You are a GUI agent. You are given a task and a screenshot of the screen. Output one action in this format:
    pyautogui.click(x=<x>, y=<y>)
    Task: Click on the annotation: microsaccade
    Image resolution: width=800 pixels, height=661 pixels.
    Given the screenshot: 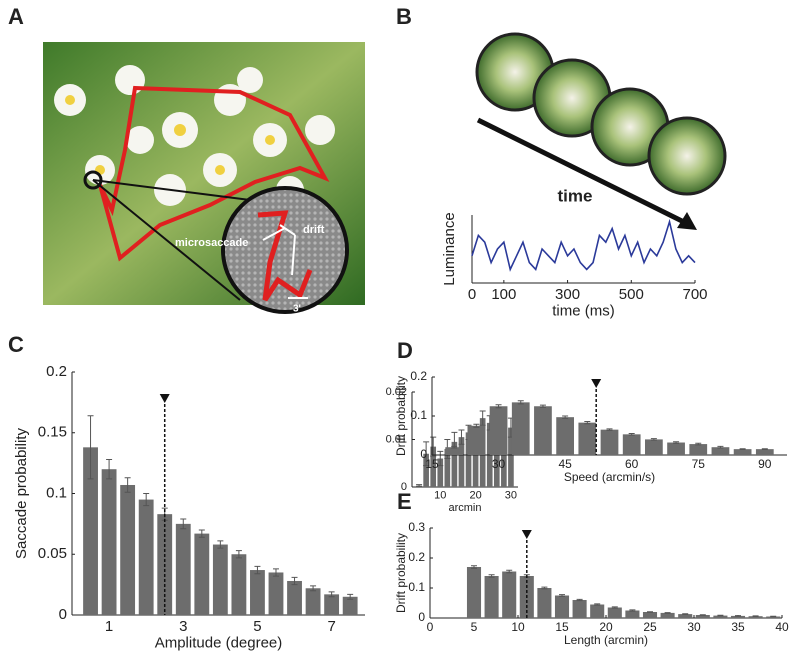 What is the action you would take?
    pyautogui.click(x=211, y=243)
    